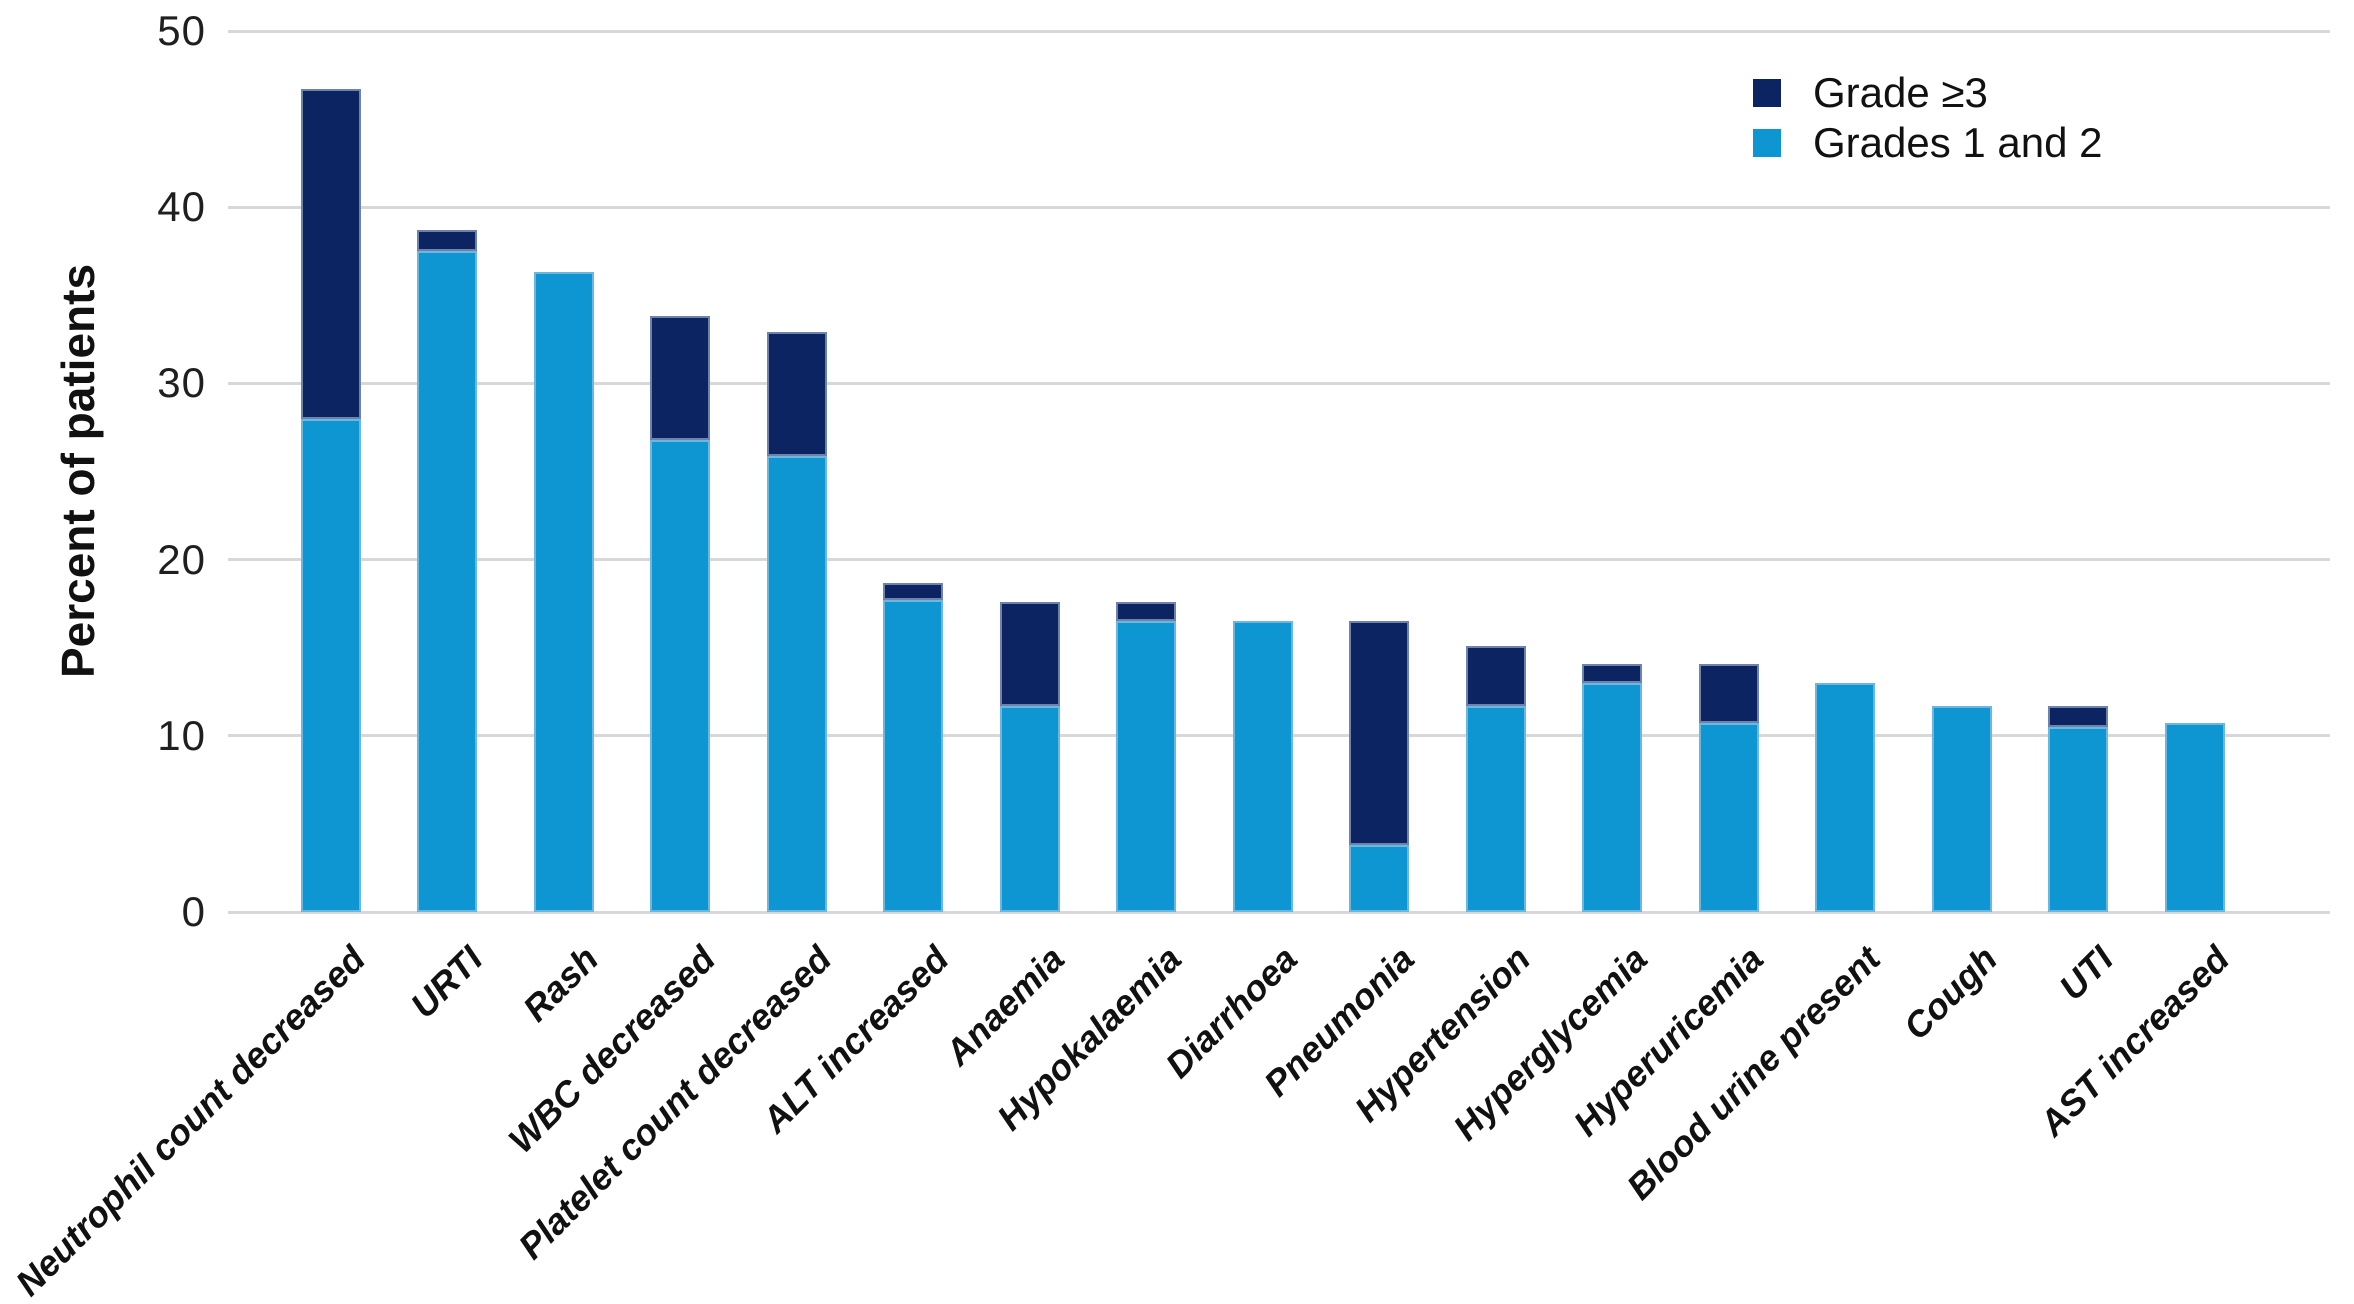 This screenshot has width=2354, height=1304. Describe the element at coordinates (1949, 993) in the screenshot. I see `x-category-label: Cough` at that location.